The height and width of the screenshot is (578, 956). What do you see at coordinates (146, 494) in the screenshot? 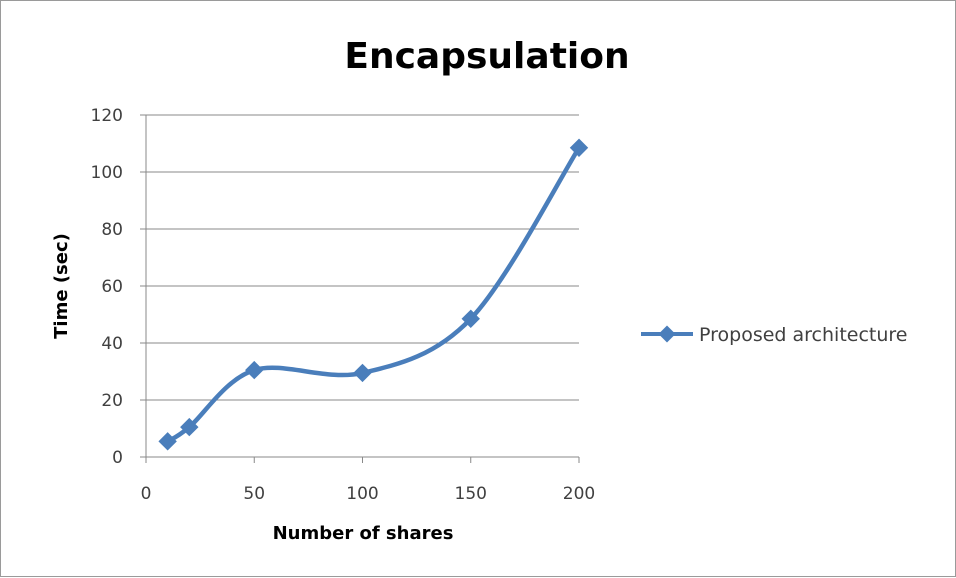
I see `x-tick-label-0: 0` at bounding box center [146, 494].